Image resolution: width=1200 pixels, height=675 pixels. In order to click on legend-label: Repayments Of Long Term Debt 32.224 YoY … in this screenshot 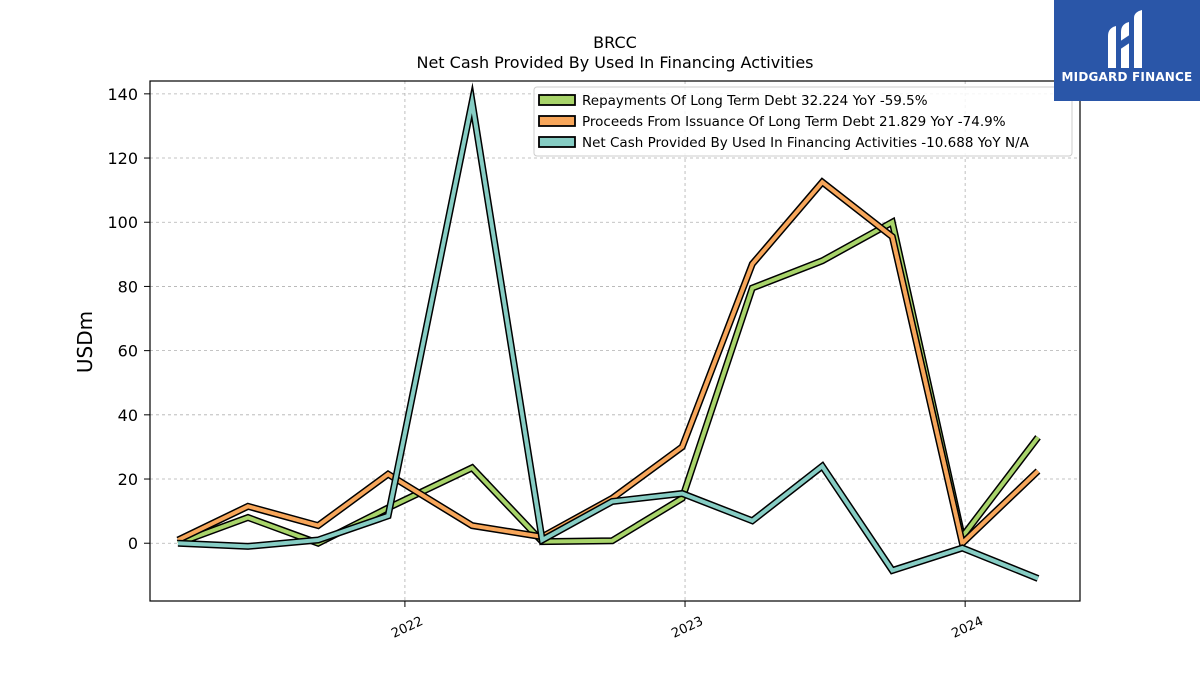, I will do `click(755, 101)`.